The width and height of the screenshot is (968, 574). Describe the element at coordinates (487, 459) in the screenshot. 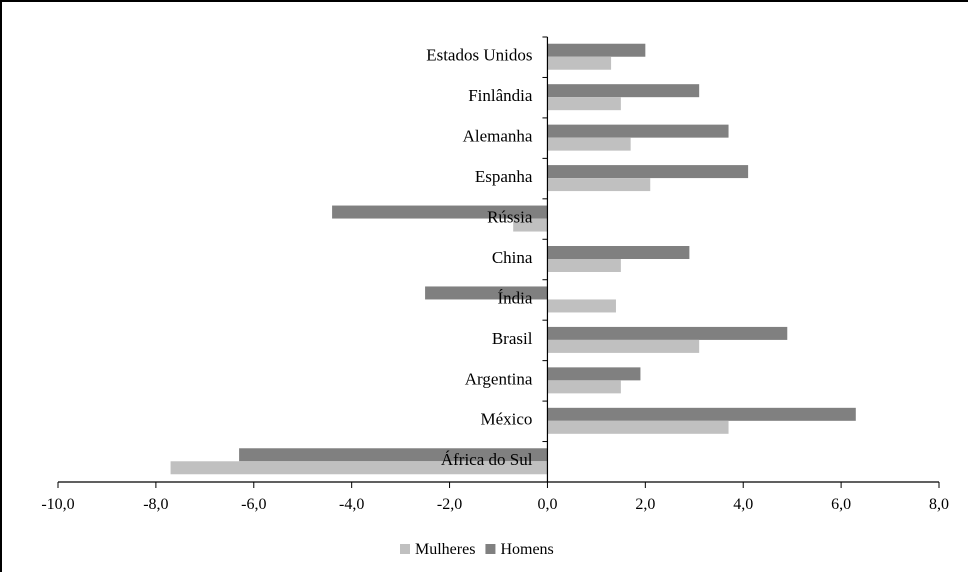

I see `category-label: África do Sul` at that location.